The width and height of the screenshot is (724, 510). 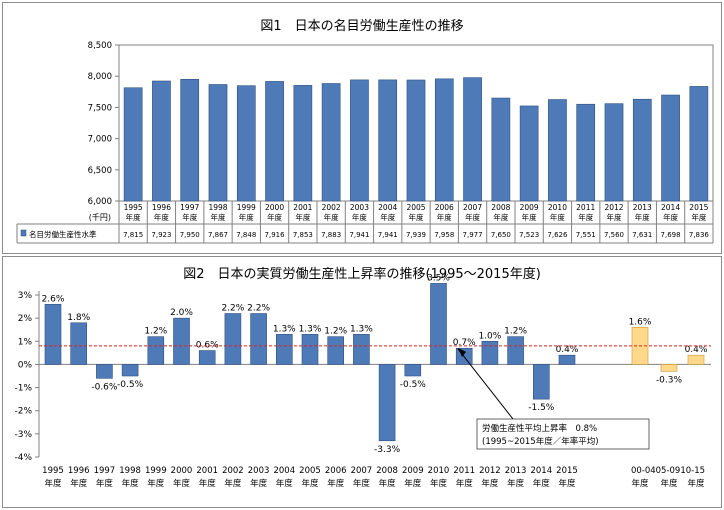 I want to click on y-tick-label: -2%, so click(x=23, y=412).